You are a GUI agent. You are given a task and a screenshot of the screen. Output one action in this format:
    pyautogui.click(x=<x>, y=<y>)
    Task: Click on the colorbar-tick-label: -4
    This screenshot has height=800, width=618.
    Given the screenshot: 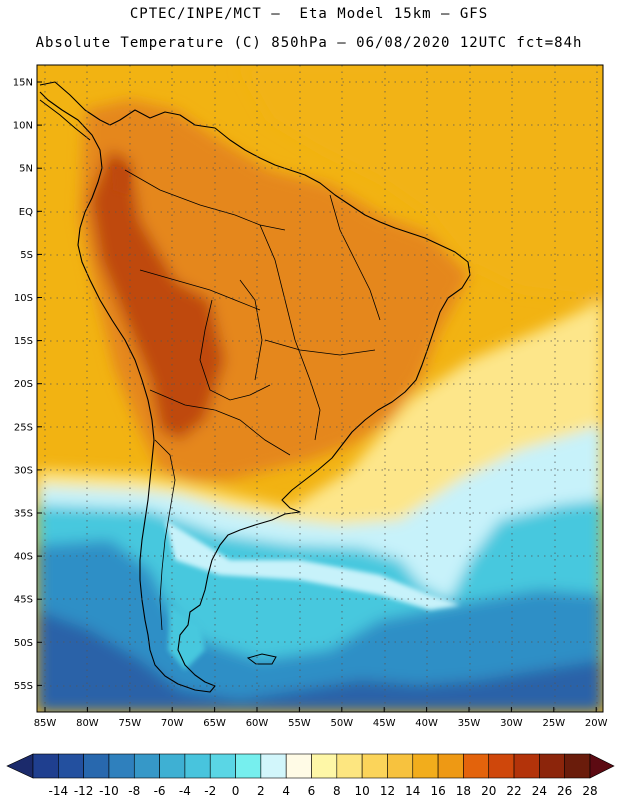 What is the action you would take?
    pyautogui.click(x=185, y=791)
    